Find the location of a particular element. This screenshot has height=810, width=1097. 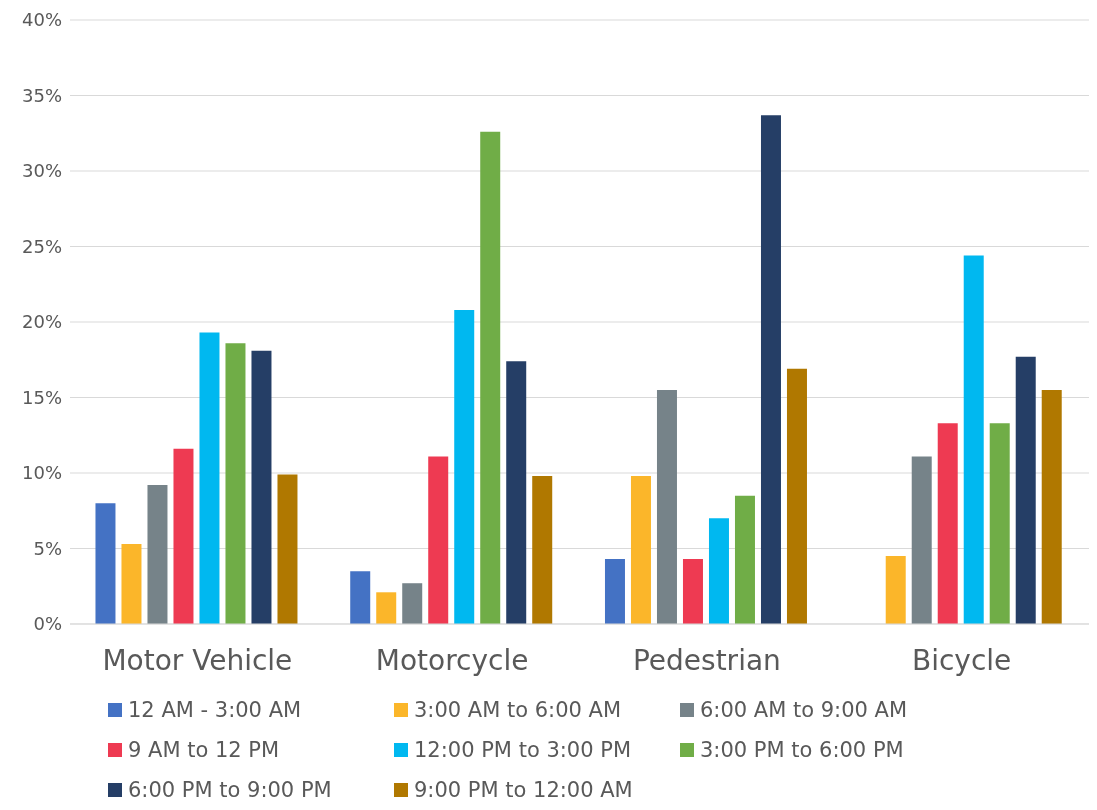

legend-label: 12 AM - 3:00 AM is located at coordinates (215, 710).